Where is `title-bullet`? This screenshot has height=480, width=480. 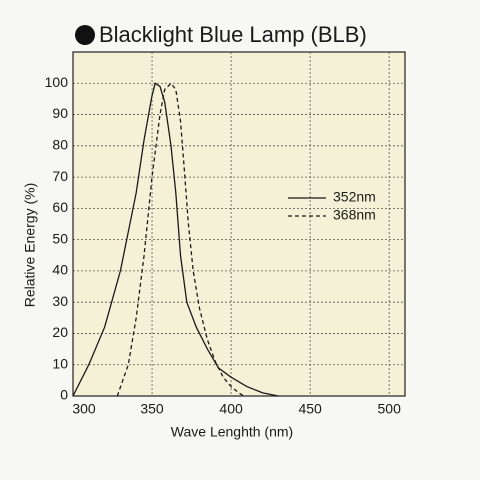 title-bullet is located at coordinates (85, 35).